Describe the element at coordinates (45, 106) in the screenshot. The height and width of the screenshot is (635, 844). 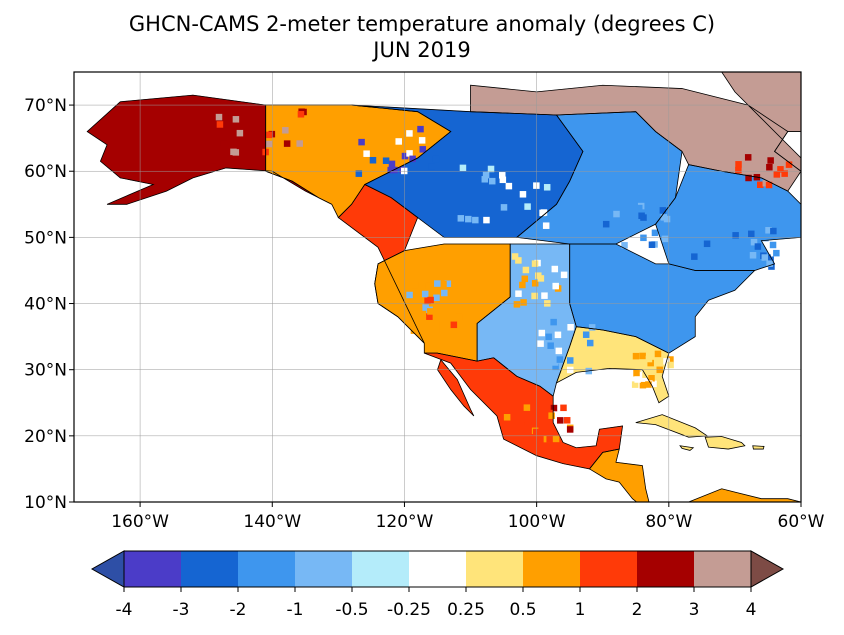
I see `lat-tick-label-0: 70°N` at that location.